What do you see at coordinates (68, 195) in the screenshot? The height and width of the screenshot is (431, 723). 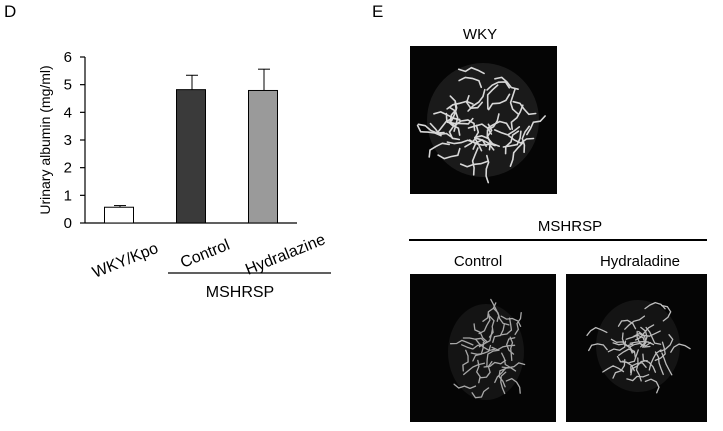 I see `y-tick-label: 1` at bounding box center [68, 195].